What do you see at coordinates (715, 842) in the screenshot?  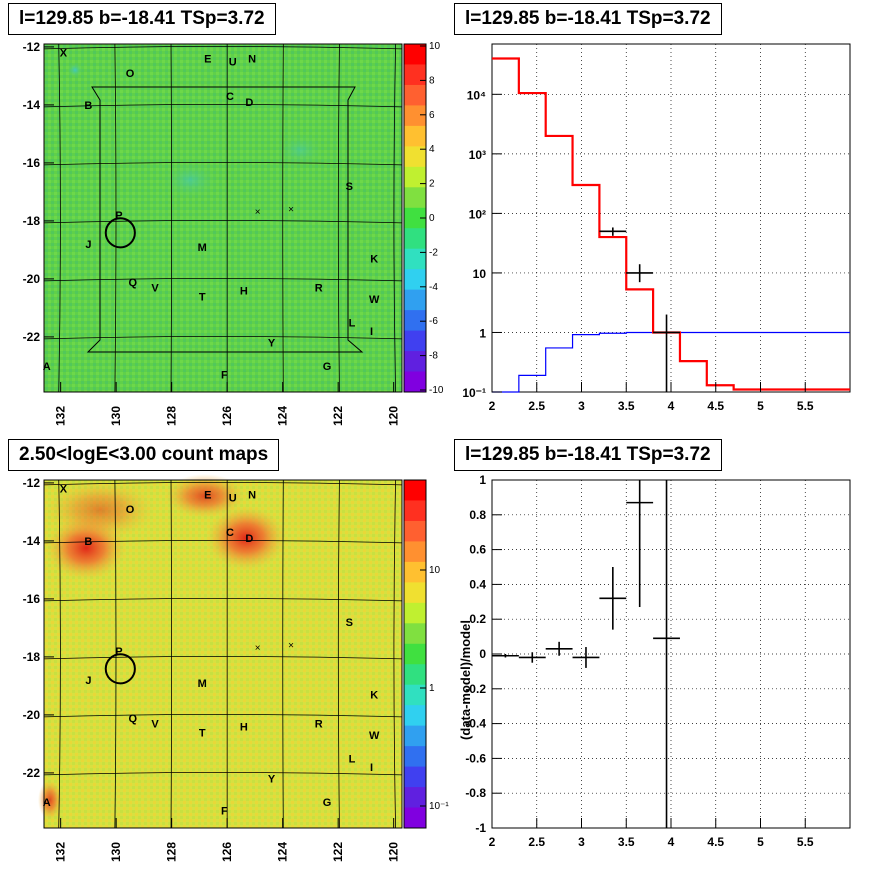 I see `x-tick-label: 4.5` at bounding box center [715, 842].